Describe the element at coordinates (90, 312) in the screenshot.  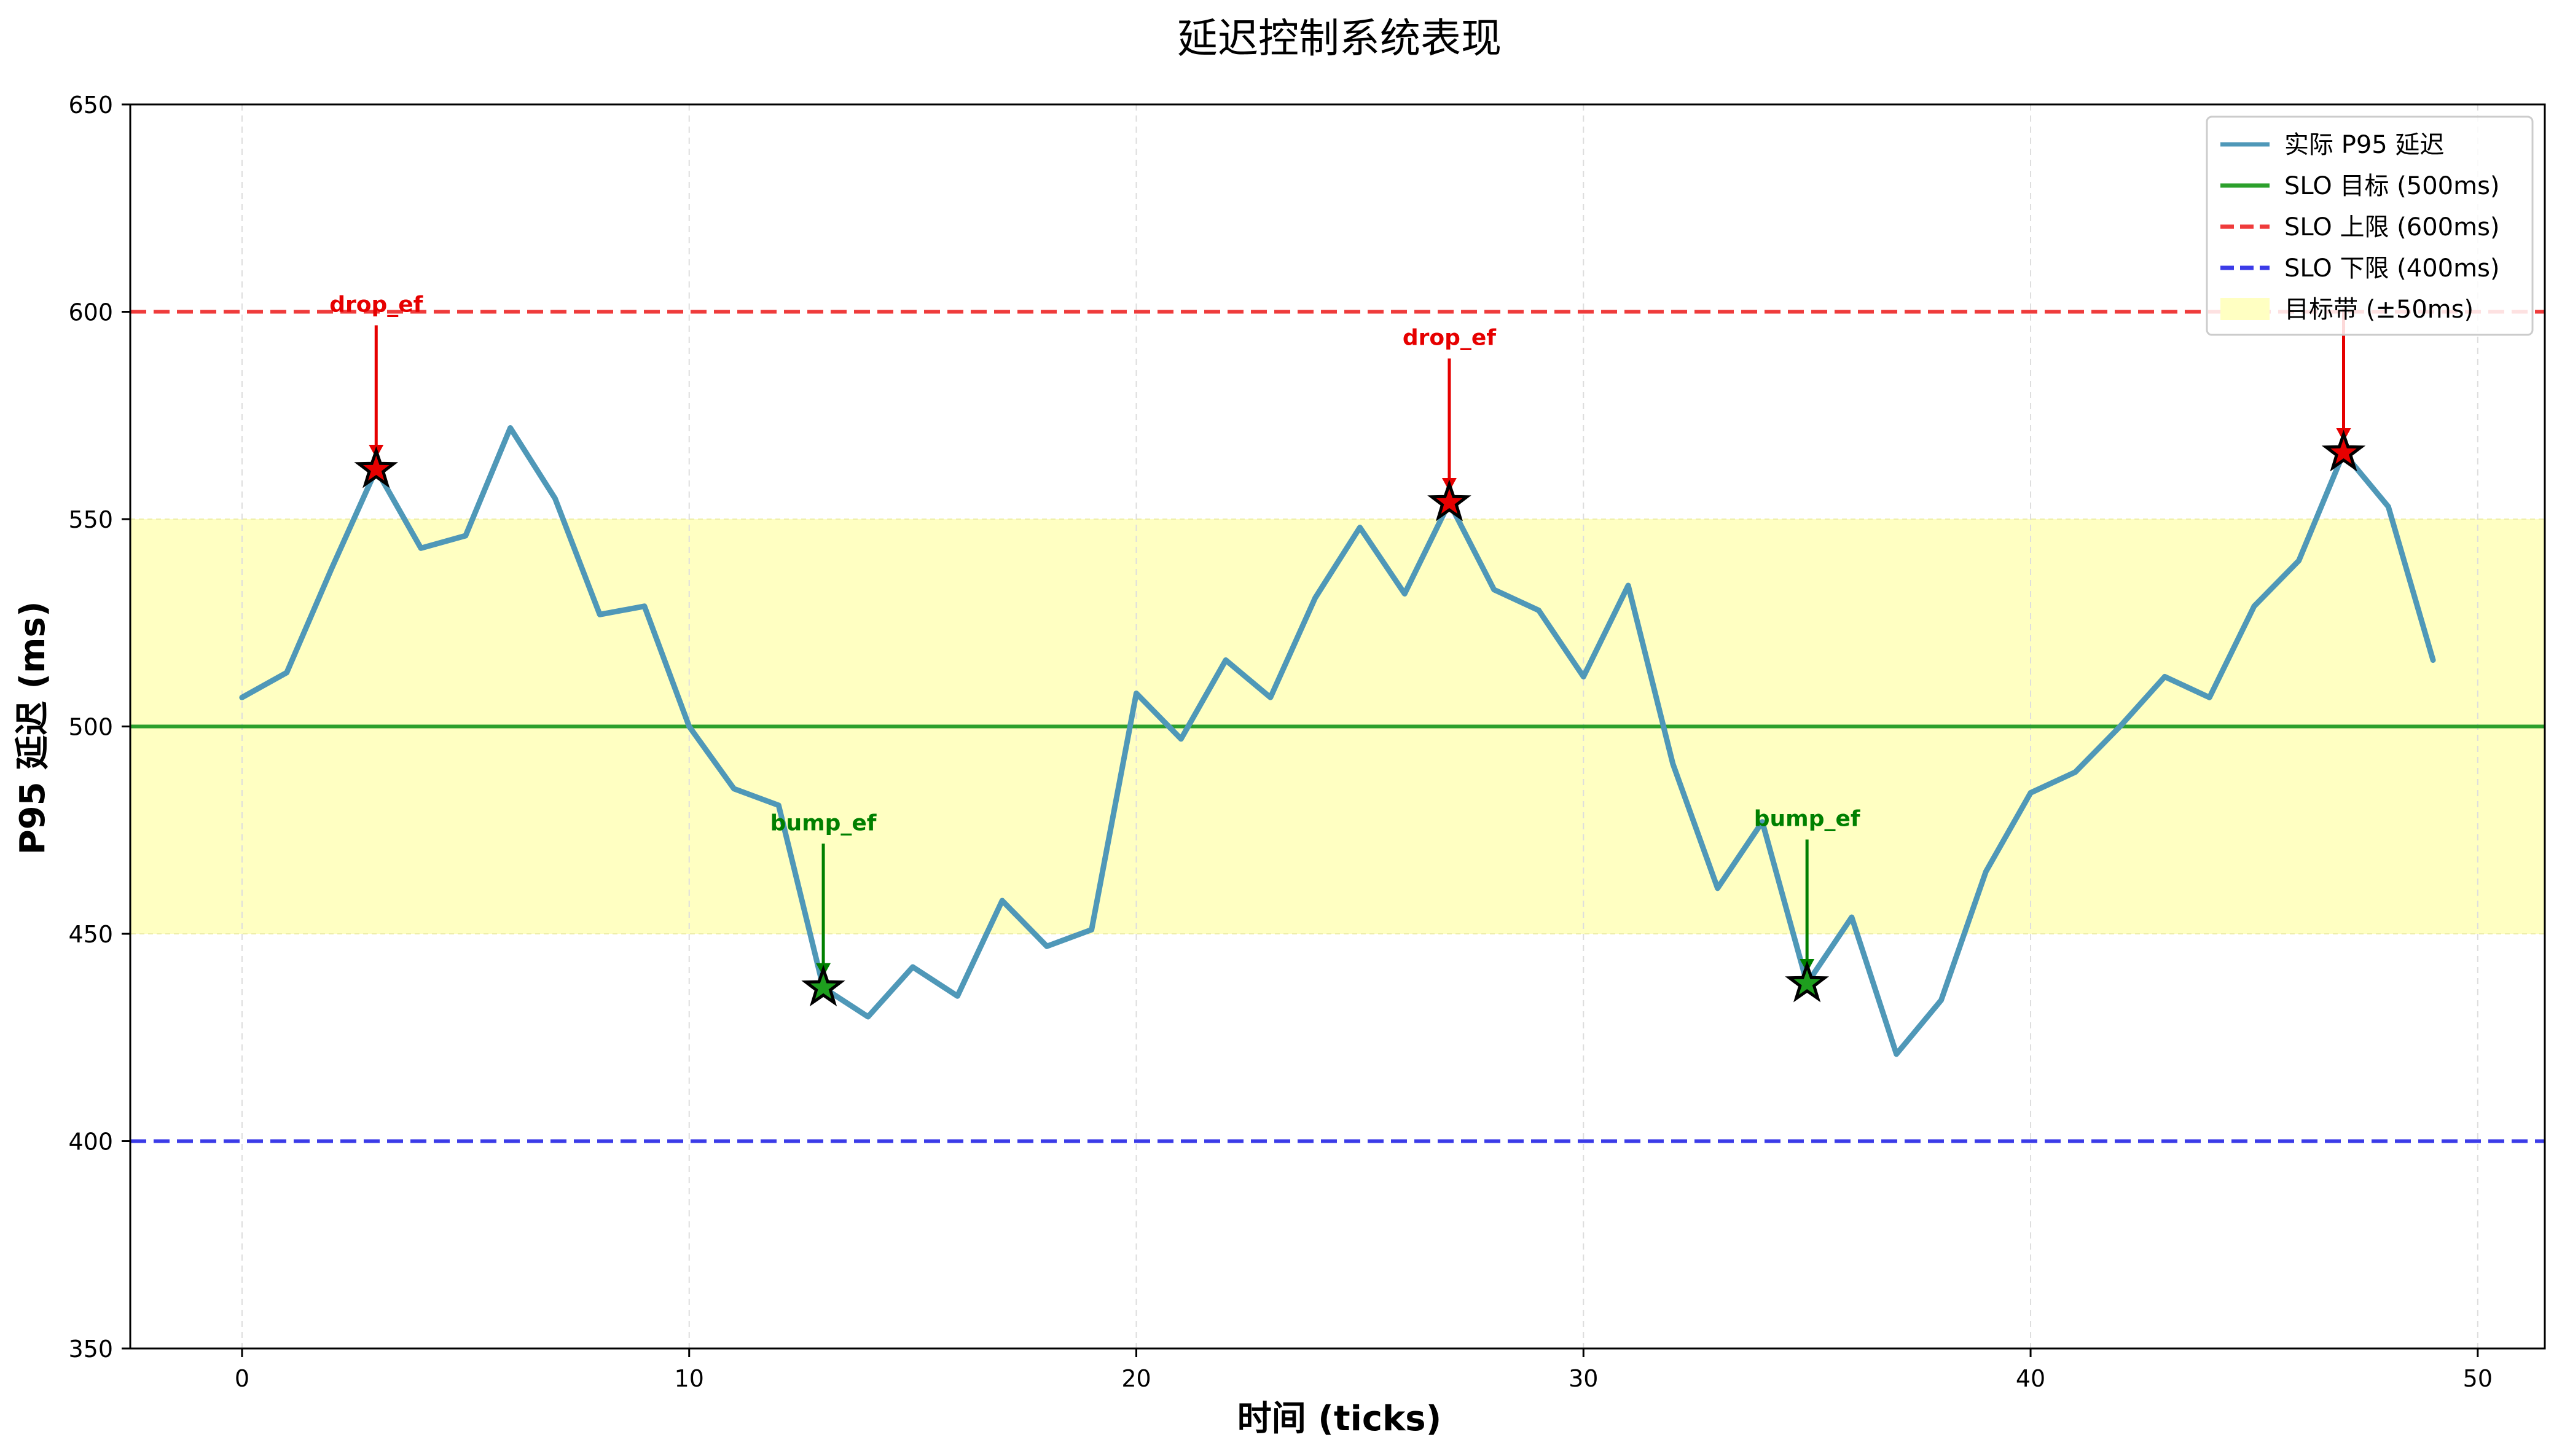
I see `y-tick-label: 600` at that location.